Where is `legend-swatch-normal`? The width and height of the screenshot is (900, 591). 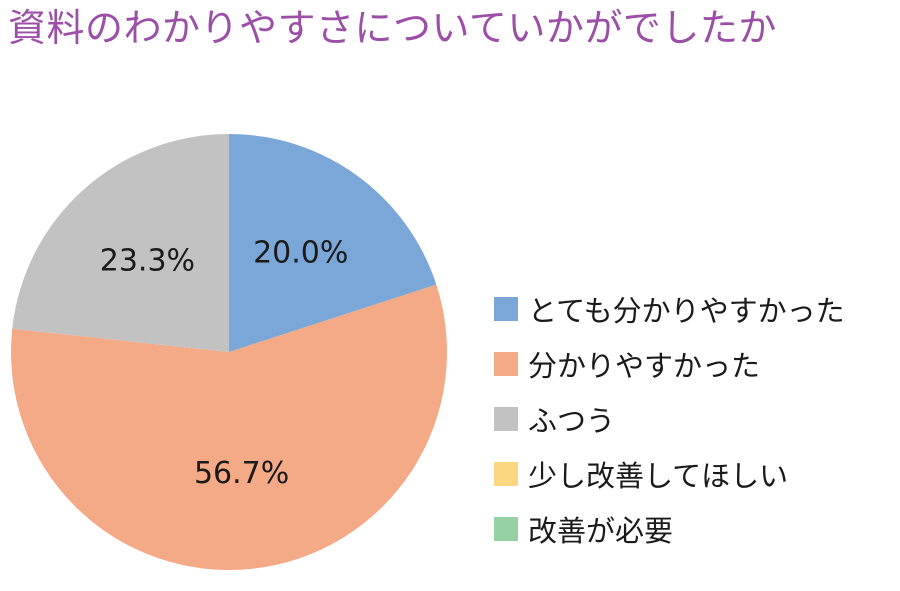 legend-swatch-normal is located at coordinates (506, 419).